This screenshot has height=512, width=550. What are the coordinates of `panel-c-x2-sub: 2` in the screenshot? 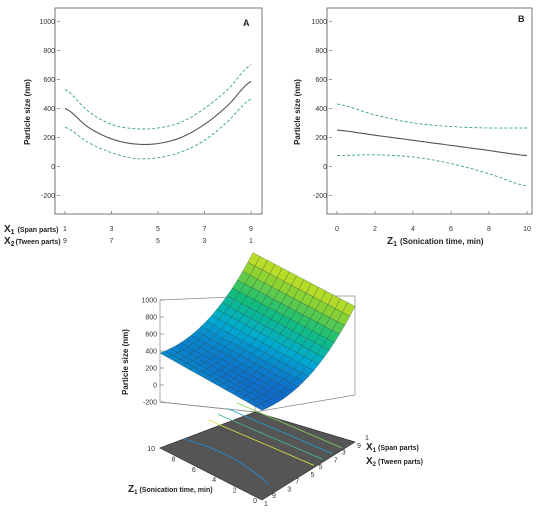 It's located at (375, 465).